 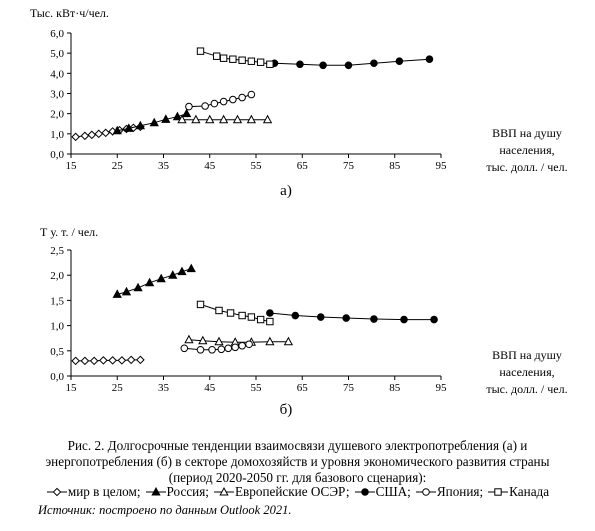 I want to click on y-axis-label: Т у. т. / чел., so click(x=69, y=232).